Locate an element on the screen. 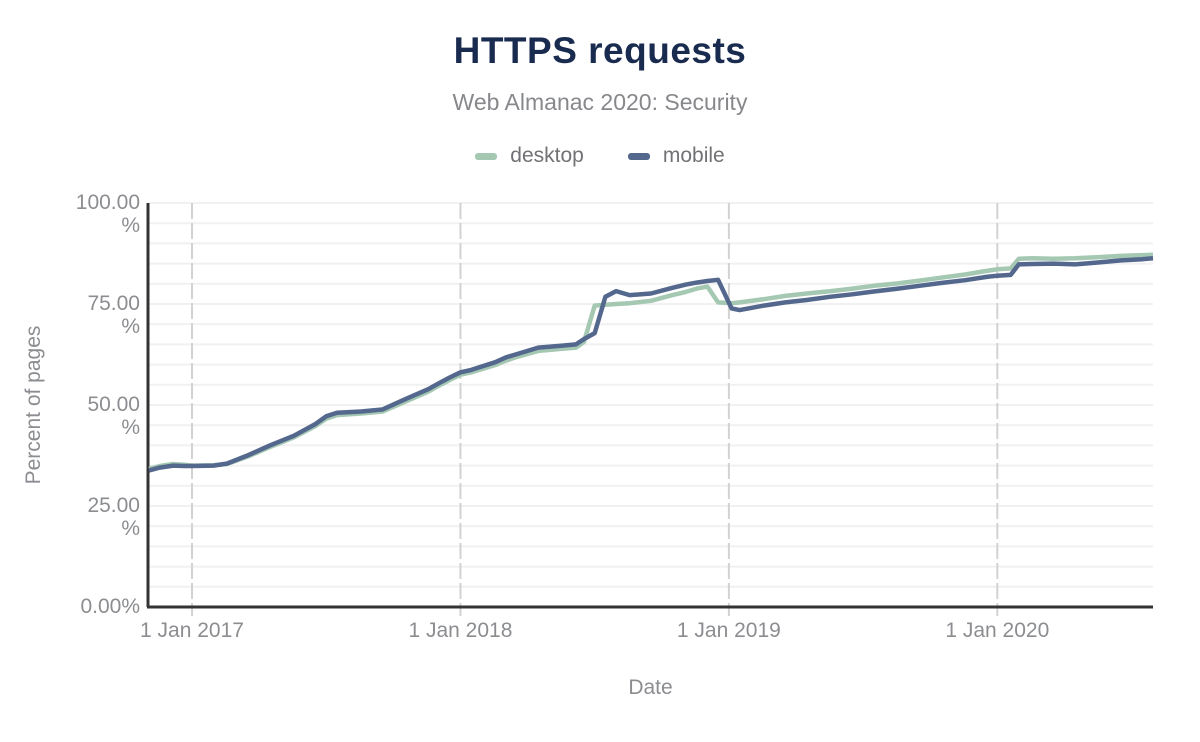 This screenshot has height=742, width=1200. x-tick-label: 1 Jan 2019 is located at coordinates (729, 630).